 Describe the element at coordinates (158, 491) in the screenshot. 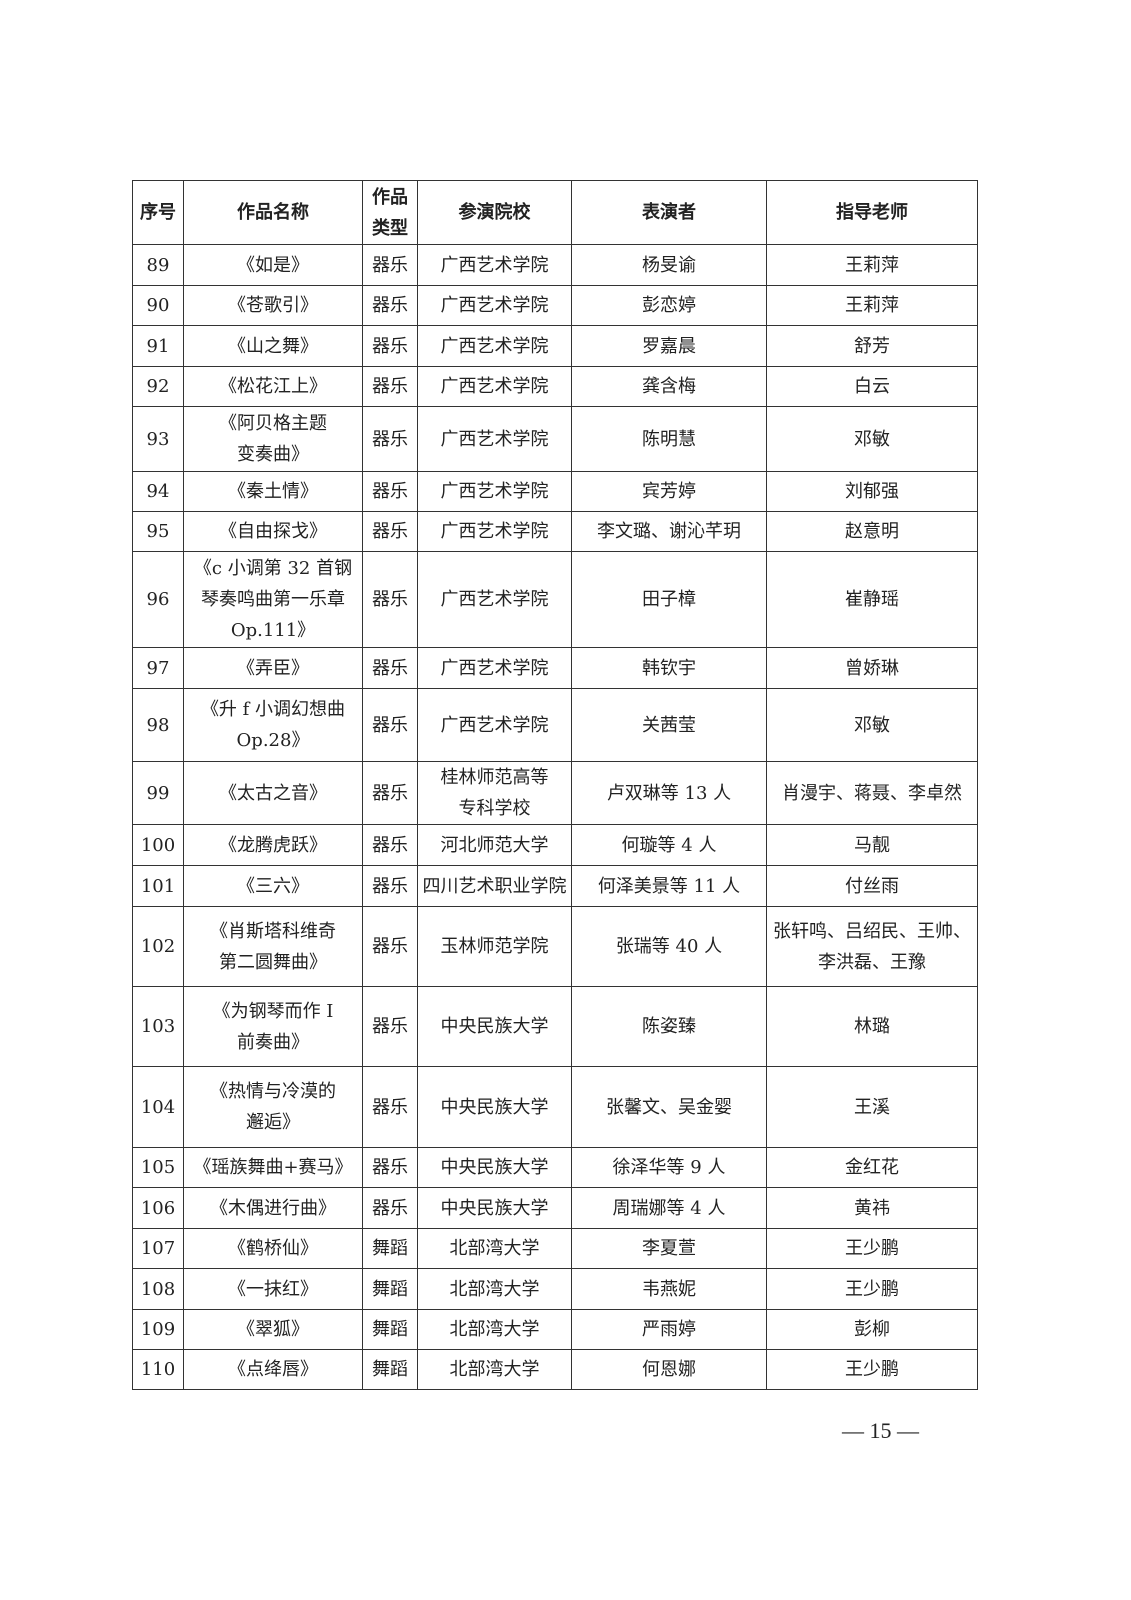

I see `cell-index: 94` at that location.